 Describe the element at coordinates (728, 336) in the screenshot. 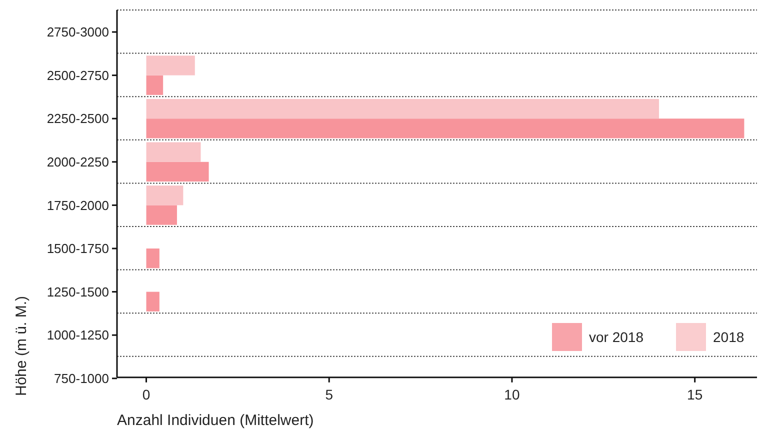

I see `legend-label: 2018` at that location.